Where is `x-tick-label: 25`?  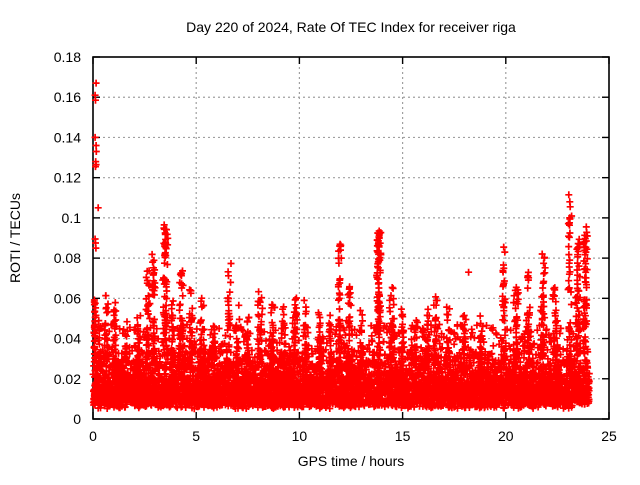 x-tick-label: 25 is located at coordinates (609, 436).